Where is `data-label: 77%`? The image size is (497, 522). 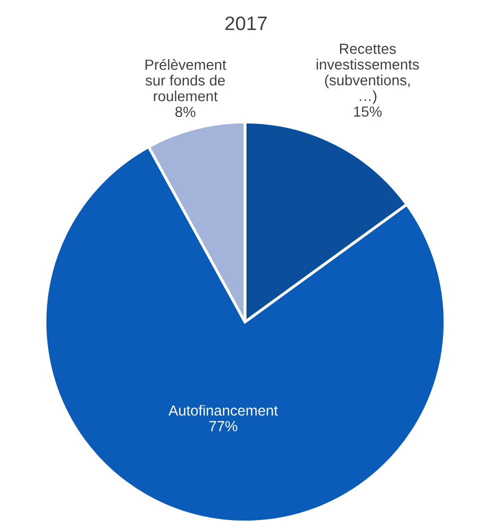 data-label: 77% is located at coordinates (223, 426).